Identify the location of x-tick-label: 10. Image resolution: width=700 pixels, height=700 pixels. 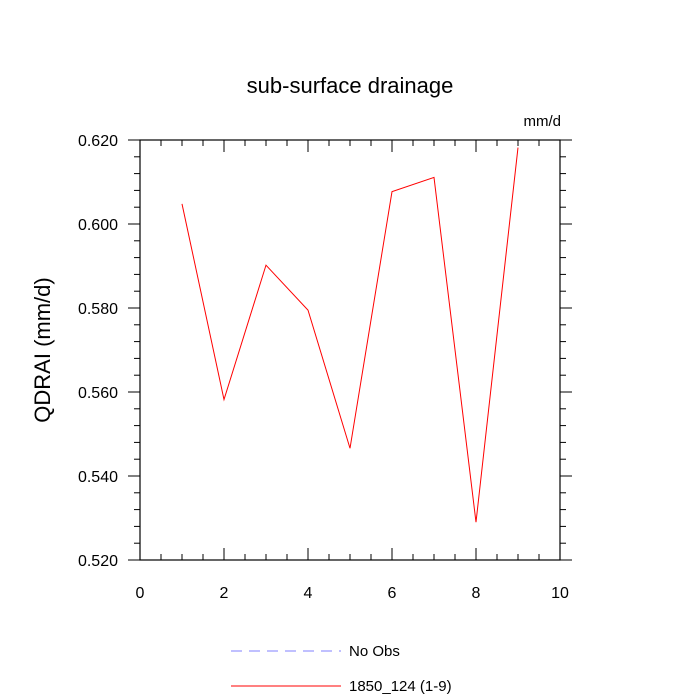
(560, 593).